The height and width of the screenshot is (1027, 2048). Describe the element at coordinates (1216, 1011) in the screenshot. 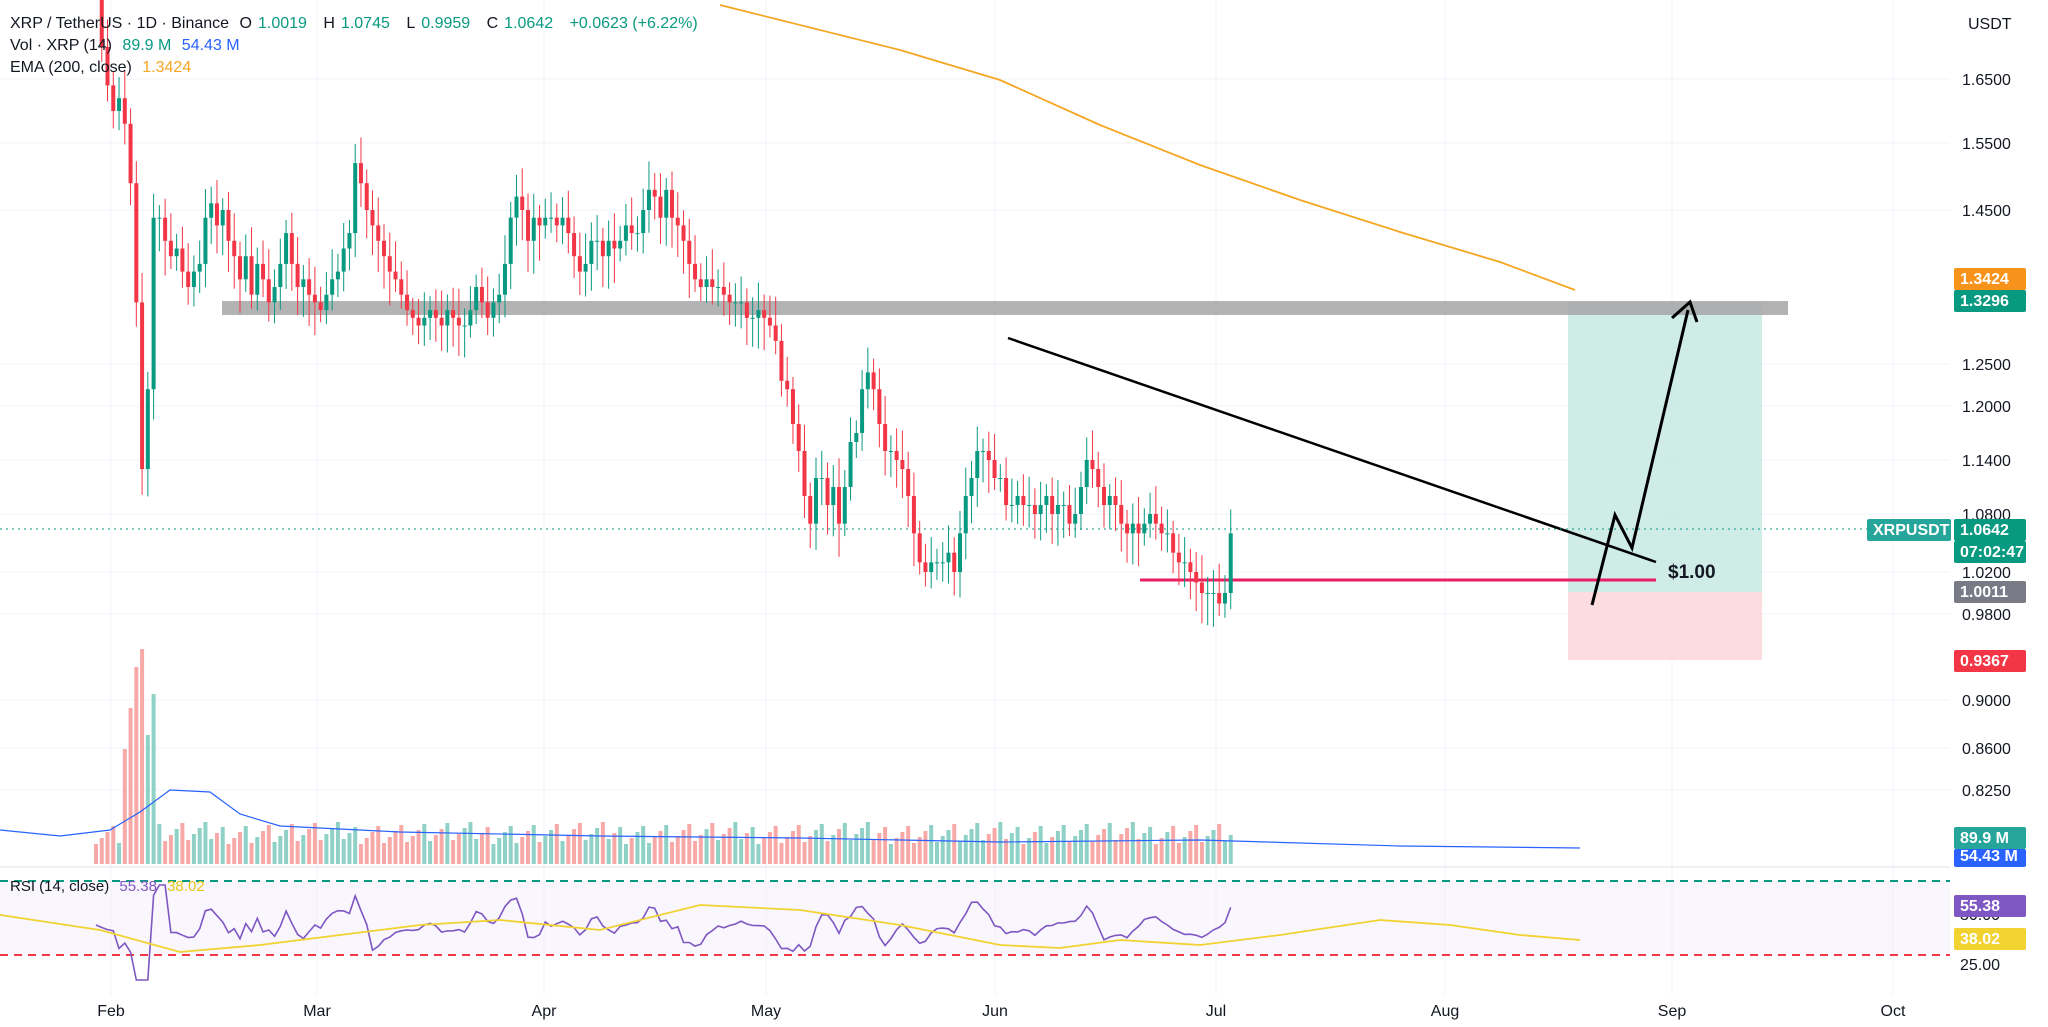

I see `x-tick-jul: Jul` at that location.